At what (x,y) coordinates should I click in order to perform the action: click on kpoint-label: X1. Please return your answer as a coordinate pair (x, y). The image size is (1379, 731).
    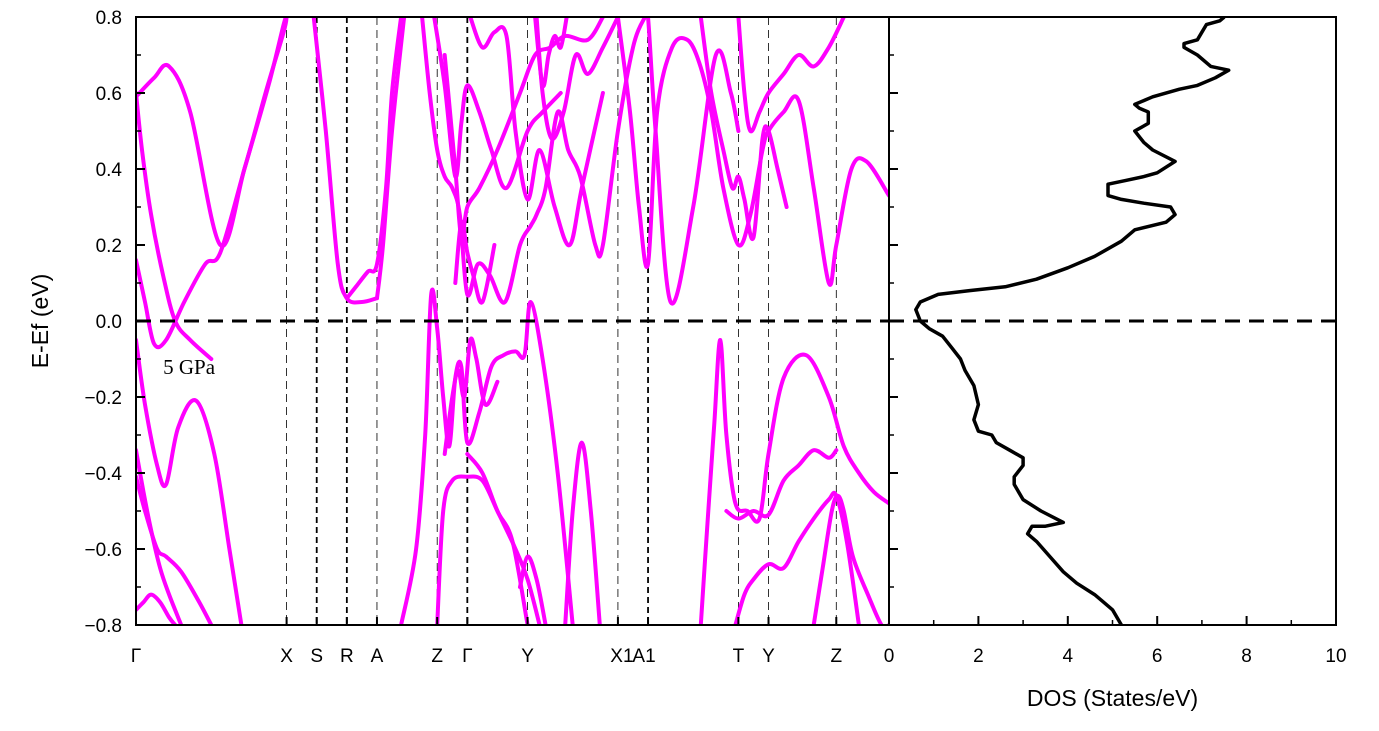
    Looking at the image, I should click on (621, 656).